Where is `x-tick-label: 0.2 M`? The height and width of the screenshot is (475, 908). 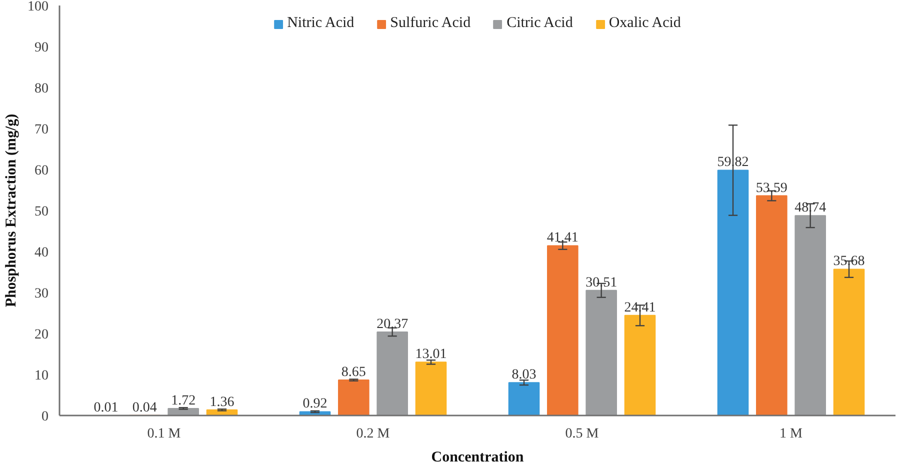 x-tick-label: 0.2 M is located at coordinates (373, 434).